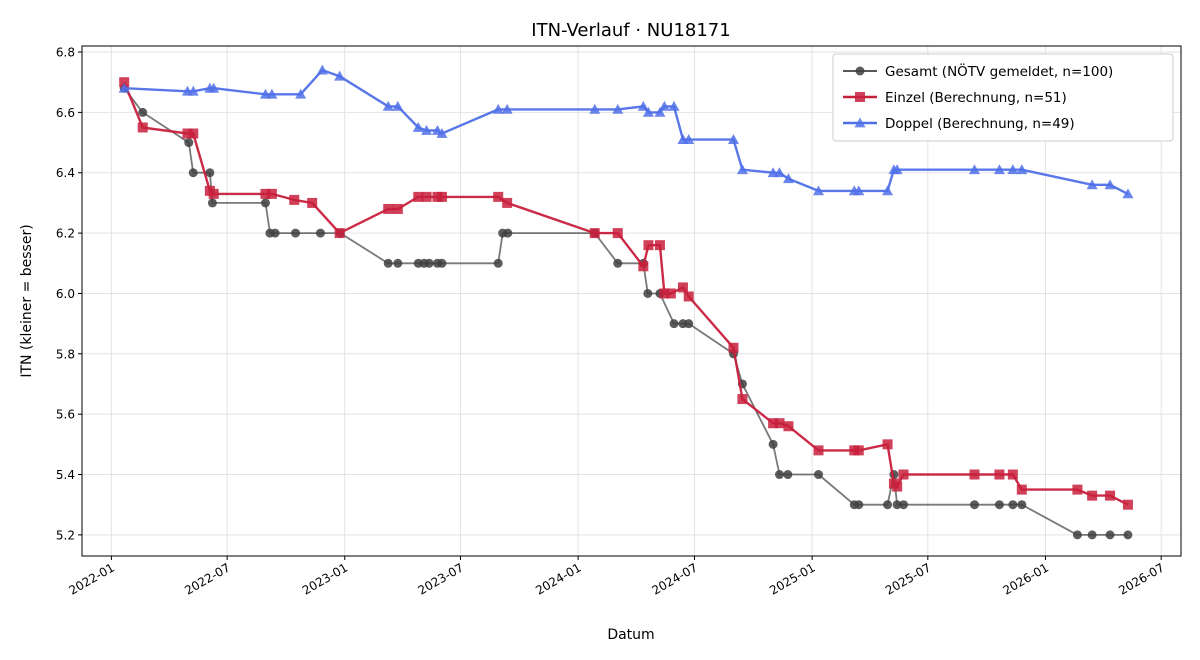 This screenshot has width=1200, height=660. I want to click on y-tick-label: 5.2, so click(65, 535).